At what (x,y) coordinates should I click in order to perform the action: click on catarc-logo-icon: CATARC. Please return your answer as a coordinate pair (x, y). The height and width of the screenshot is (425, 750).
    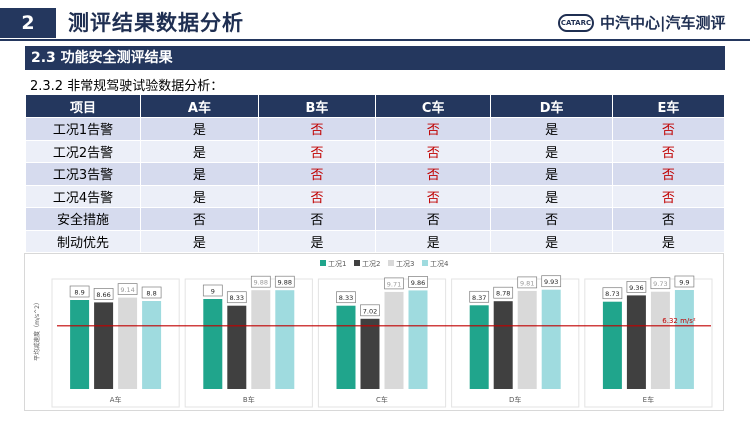
    Looking at the image, I should click on (576, 23).